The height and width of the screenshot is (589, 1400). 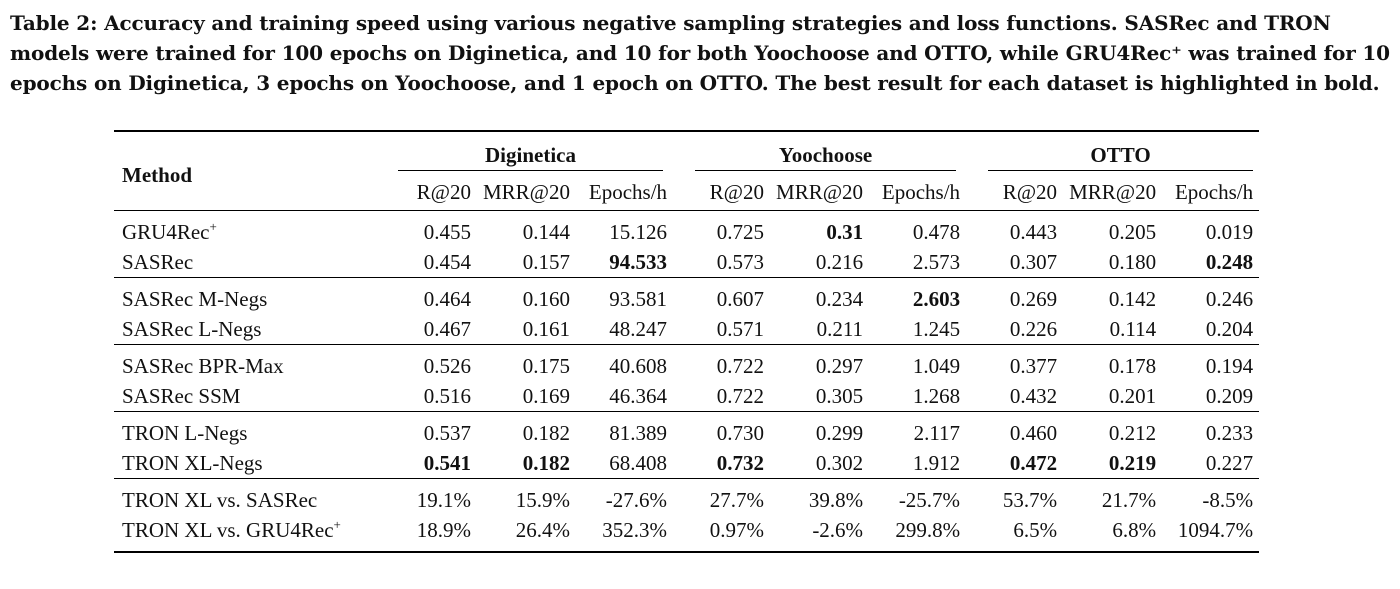 What do you see at coordinates (1121, 157) in the screenshot?
I see `dataset-header-otto: OTTO` at bounding box center [1121, 157].